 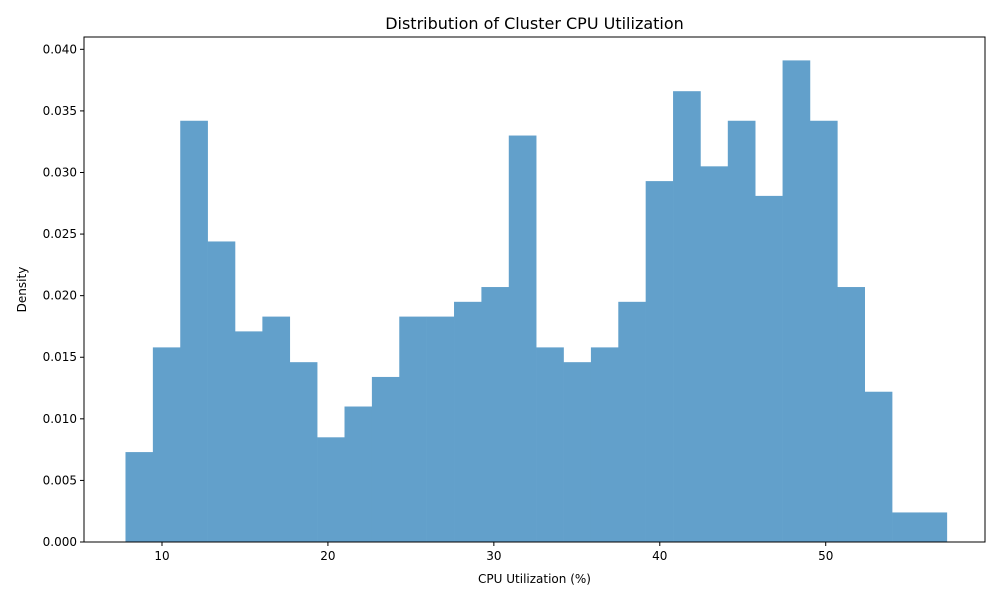 I want to click on chart-title: Distribution of Cluster CPU Utilization, so click(x=534, y=23).